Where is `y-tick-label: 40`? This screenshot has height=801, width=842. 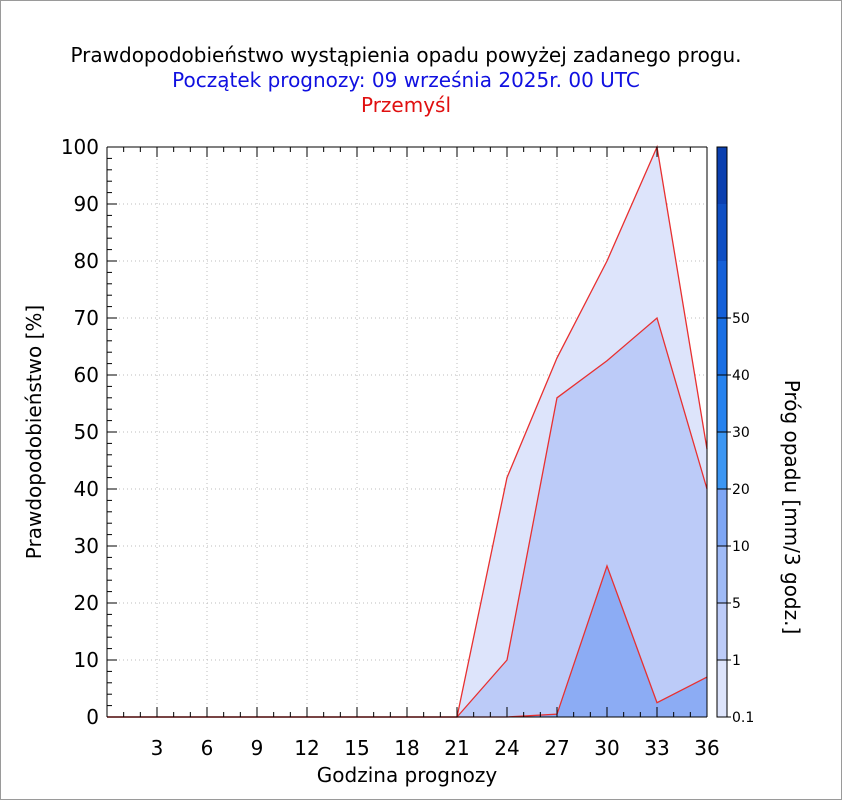 y-tick-label: 40 is located at coordinates (86, 489).